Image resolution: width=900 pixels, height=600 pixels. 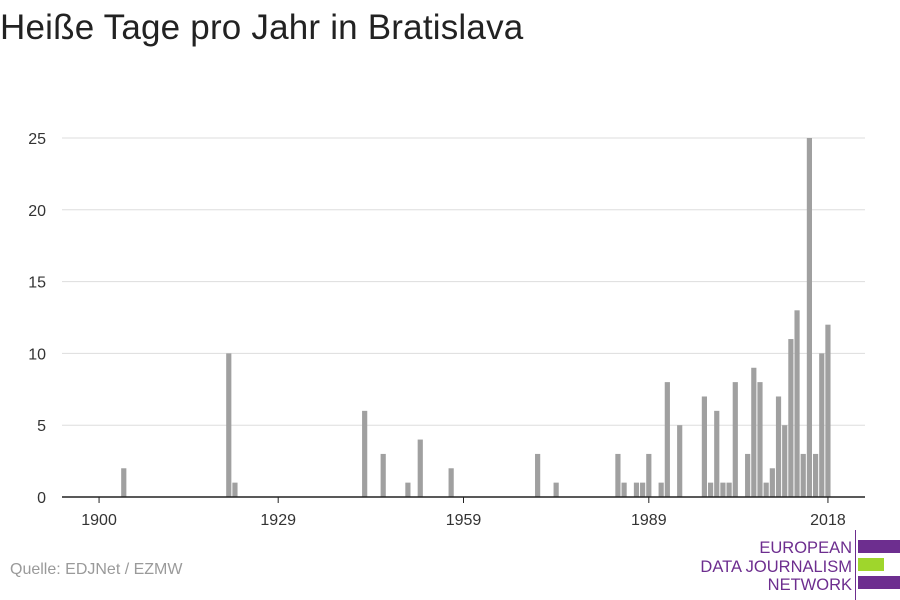 What do you see at coordinates (99, 520) in the screenshot?
I see `x-tick-label: 1900` at bounding box center [99, 520].